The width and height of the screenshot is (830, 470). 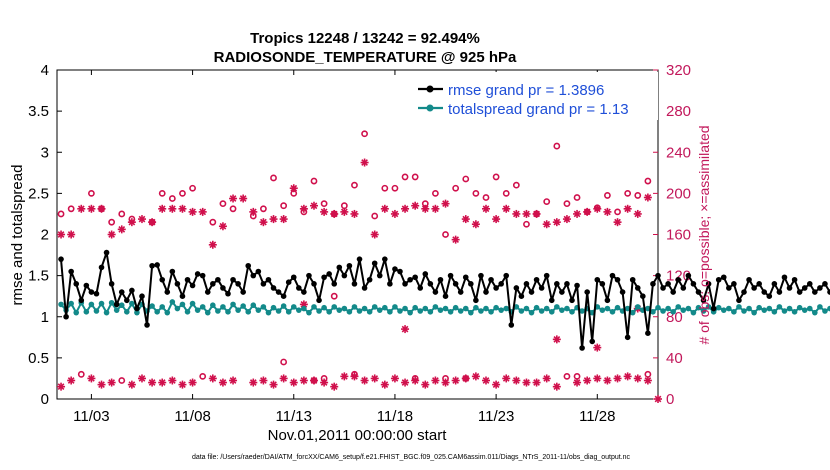 I want to click on y-tick-label-right: 80, so click(x=674, y=317).